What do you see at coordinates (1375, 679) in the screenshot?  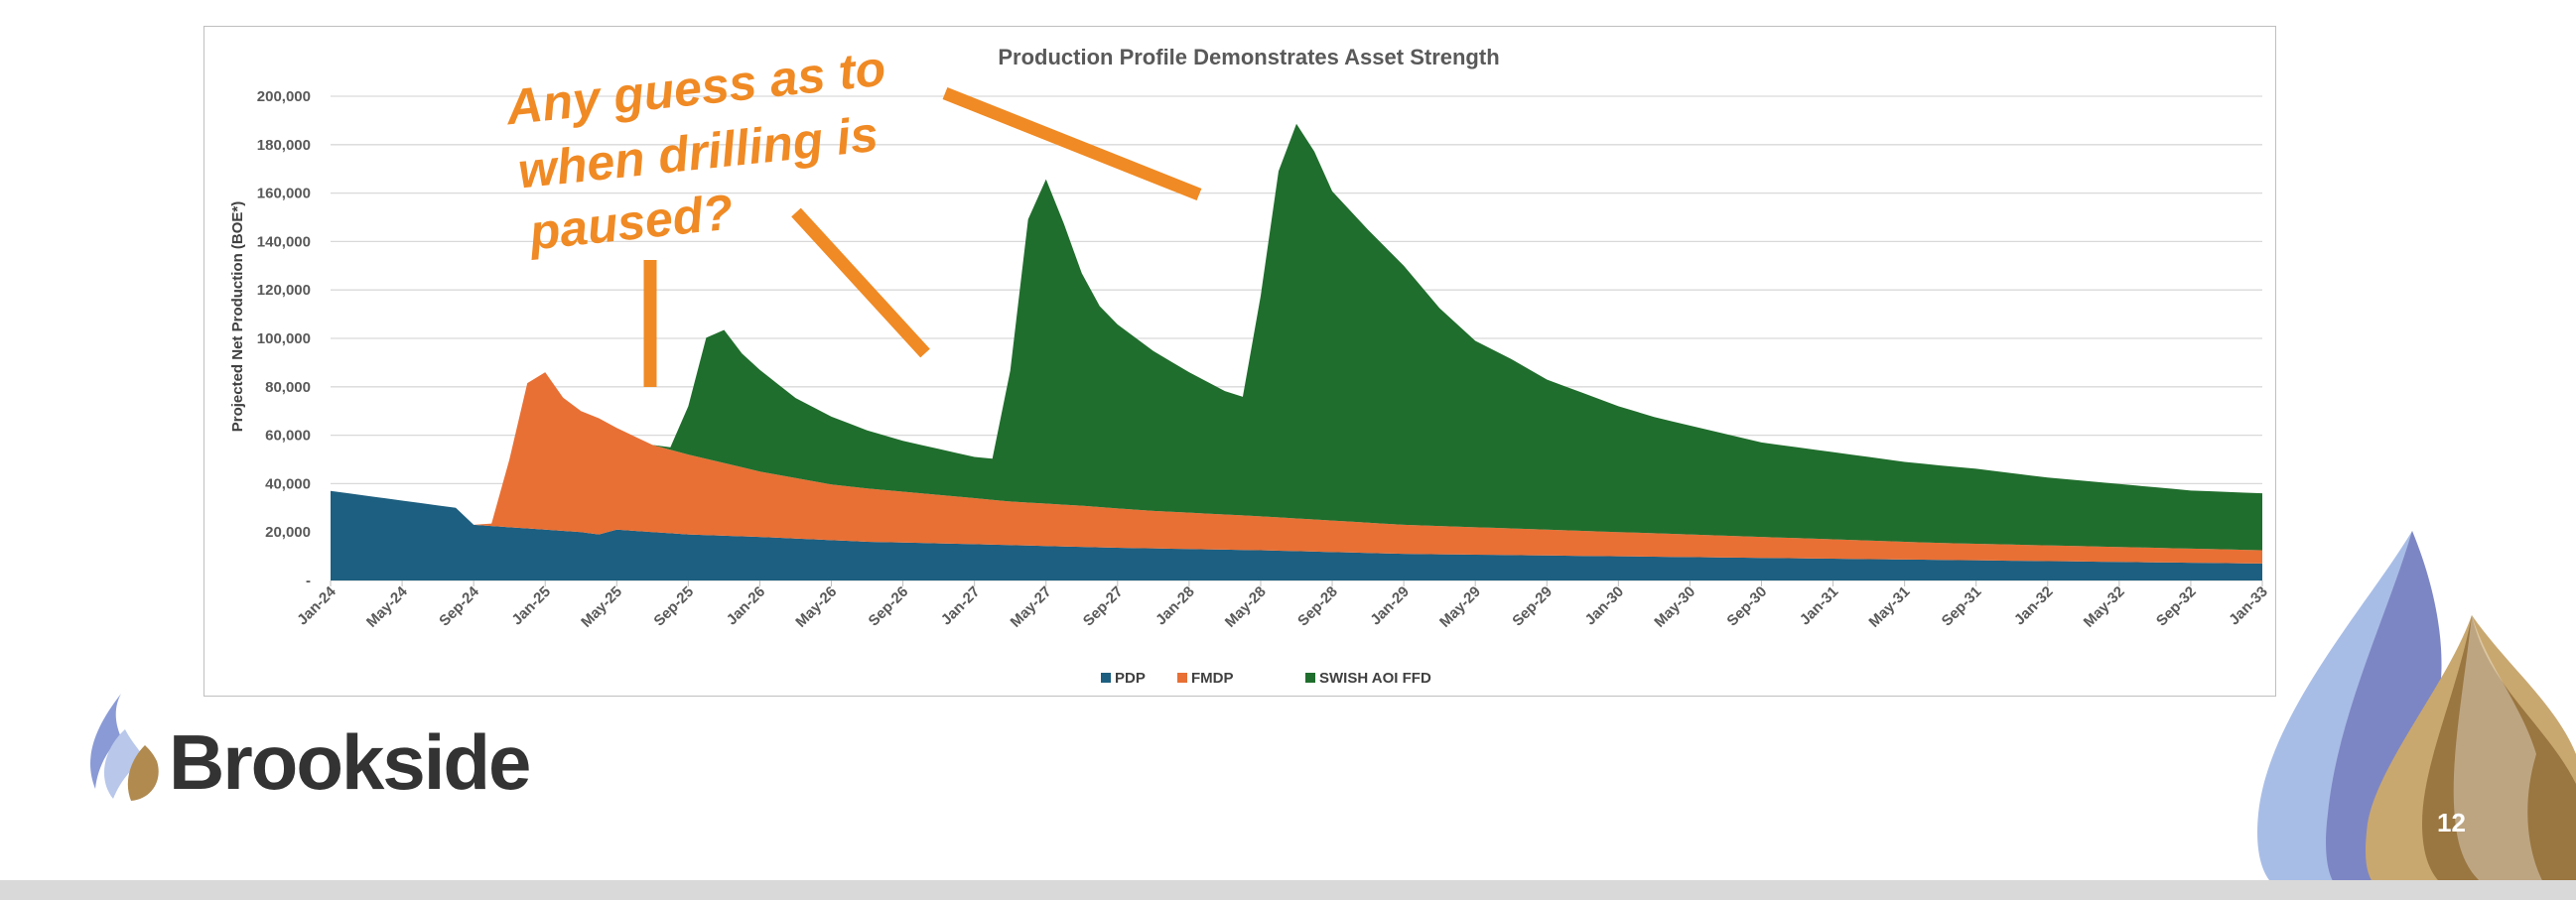 I see `legend-label: SWISH AOI FFD` at bounding box center [1375, 679].